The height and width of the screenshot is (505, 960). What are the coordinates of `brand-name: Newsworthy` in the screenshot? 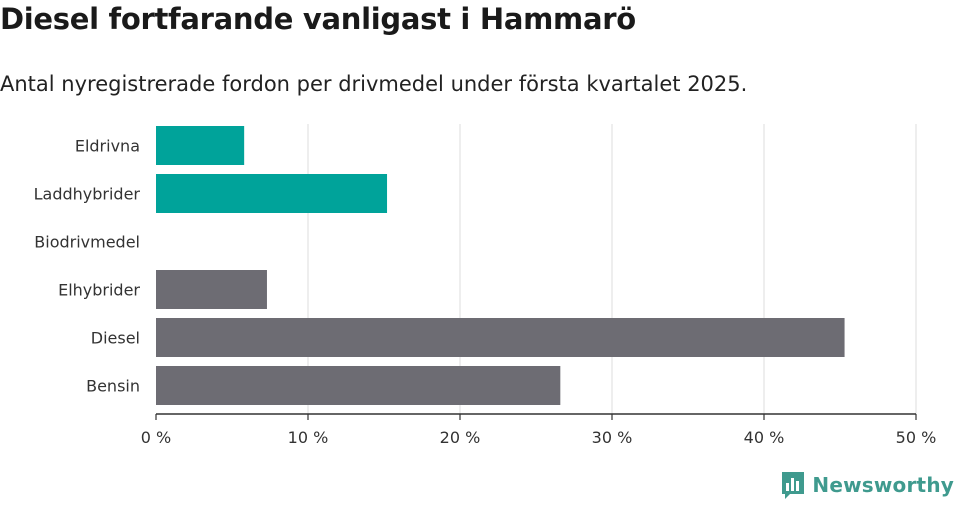 It's located at (883, 485).